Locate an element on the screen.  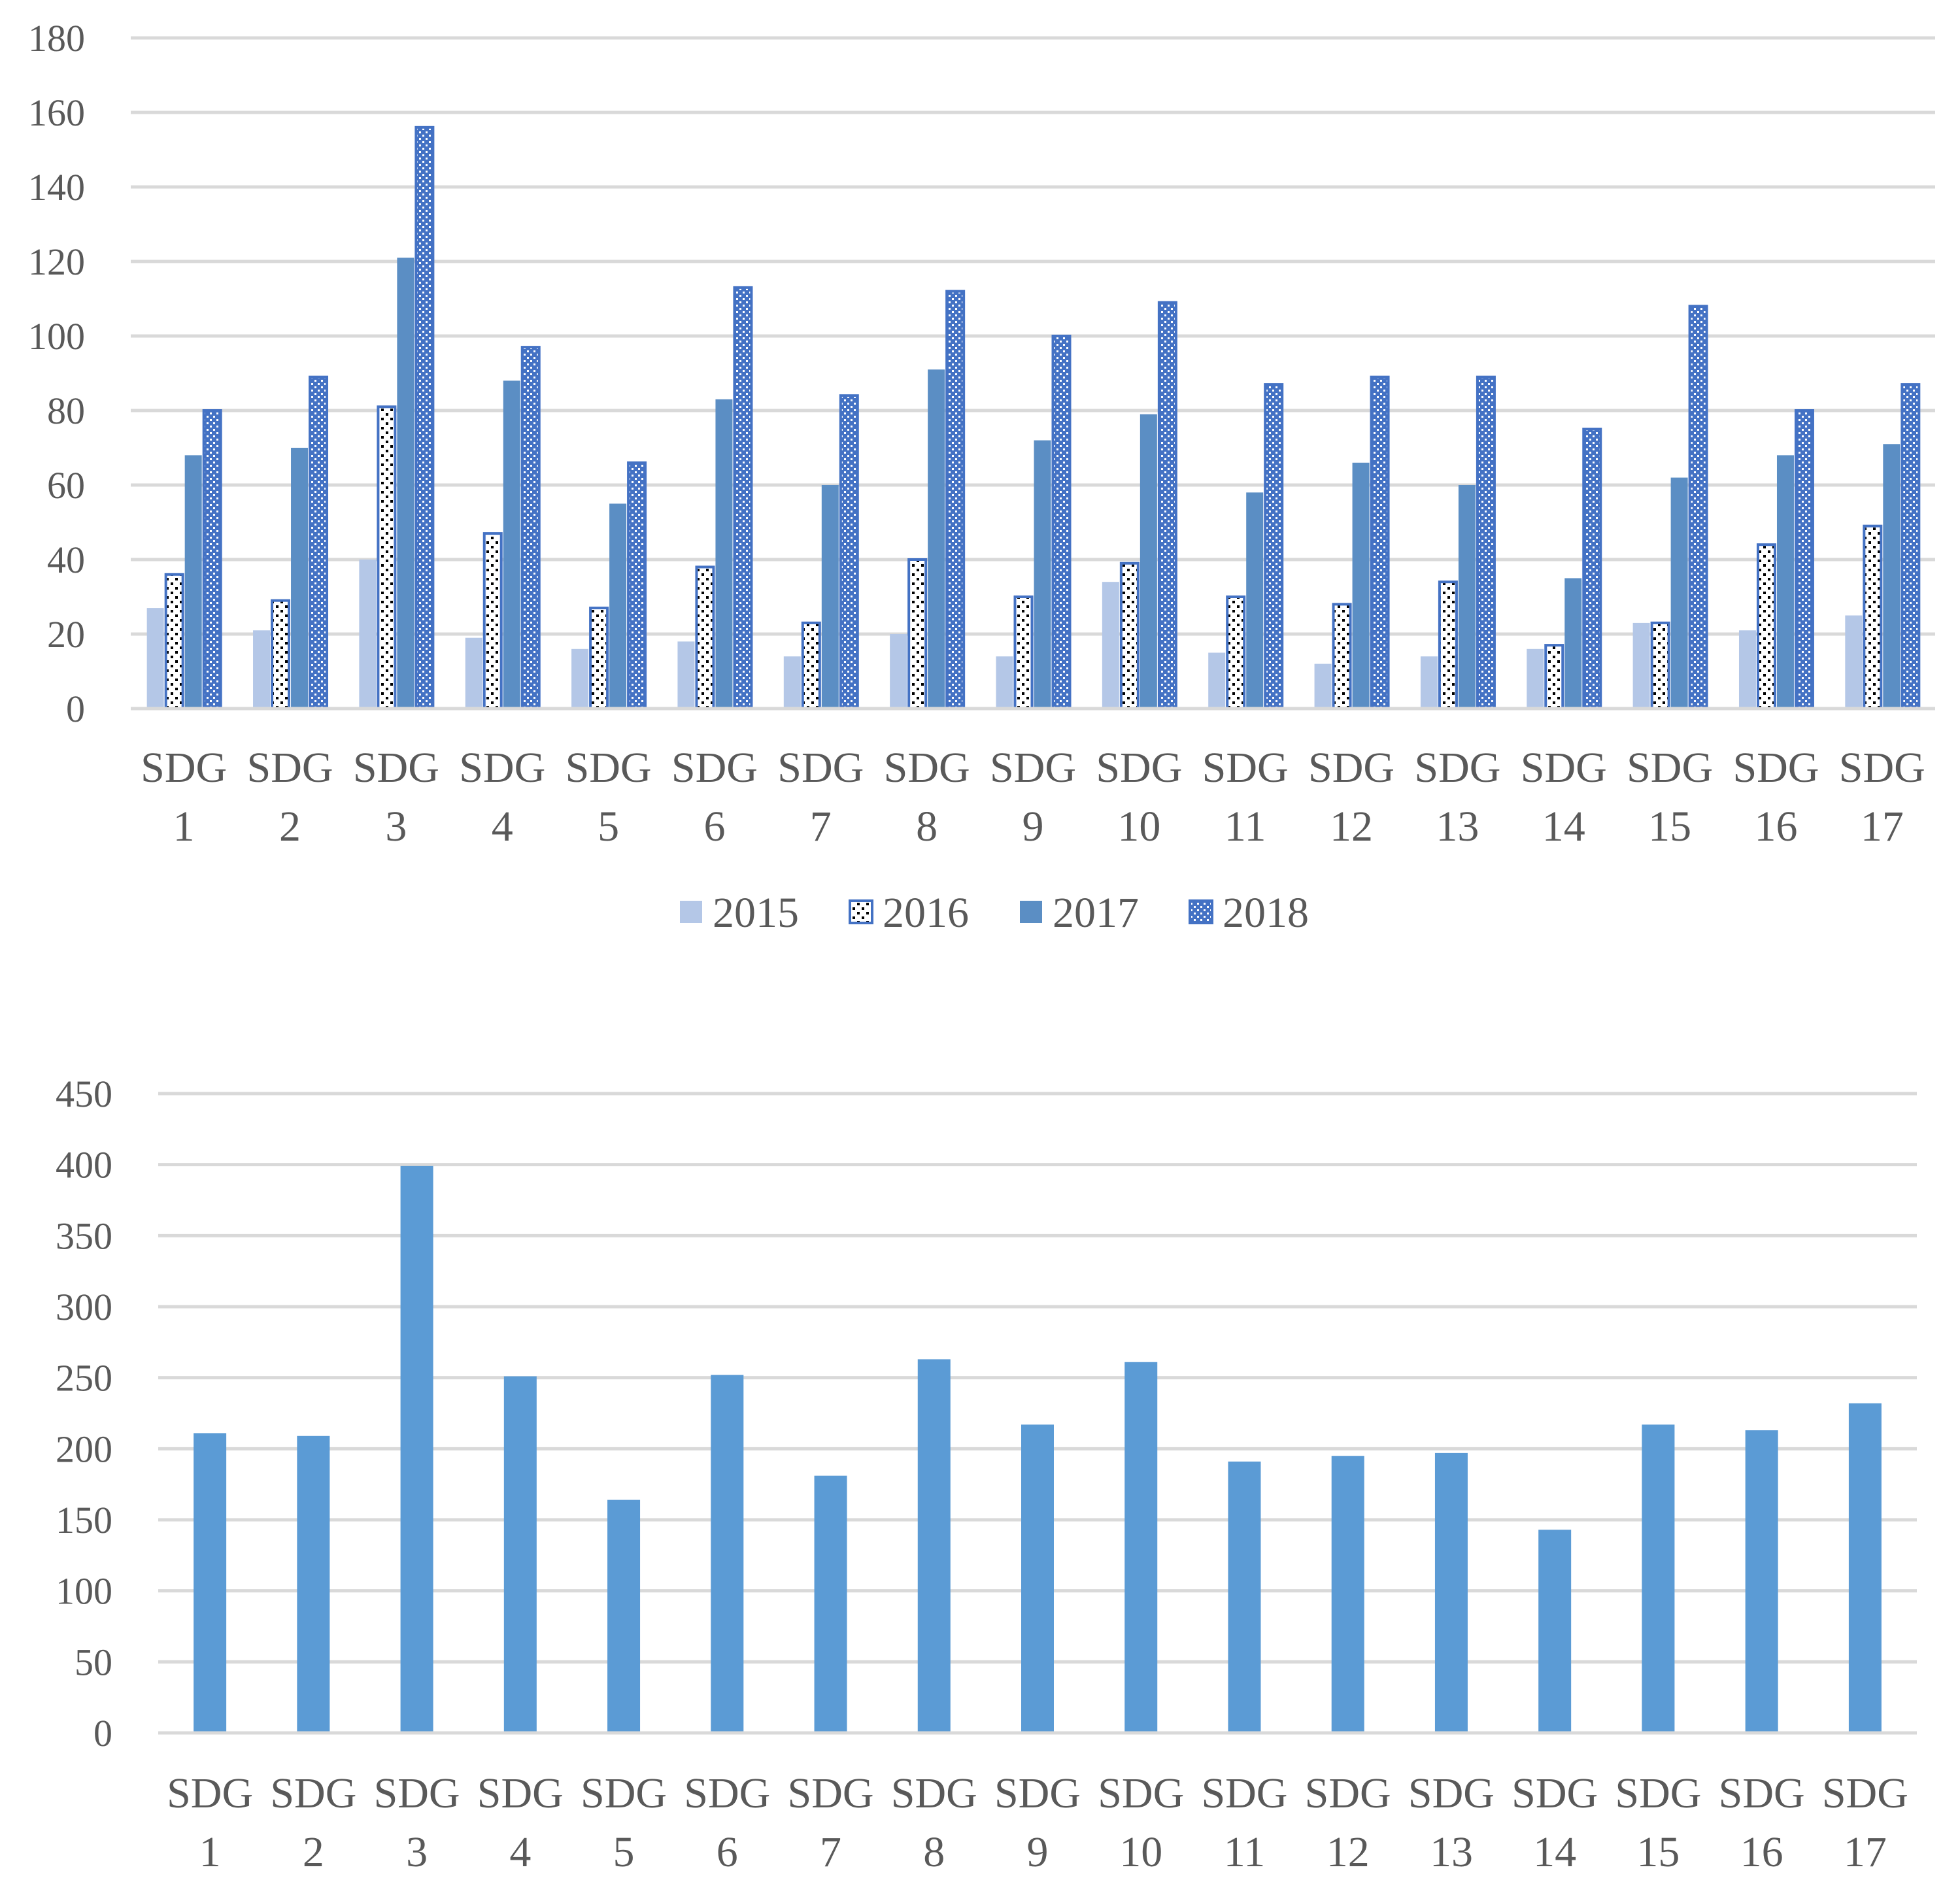
bottom-chart-x-tick-number: 9 is located at coordinates (1038, 1852).